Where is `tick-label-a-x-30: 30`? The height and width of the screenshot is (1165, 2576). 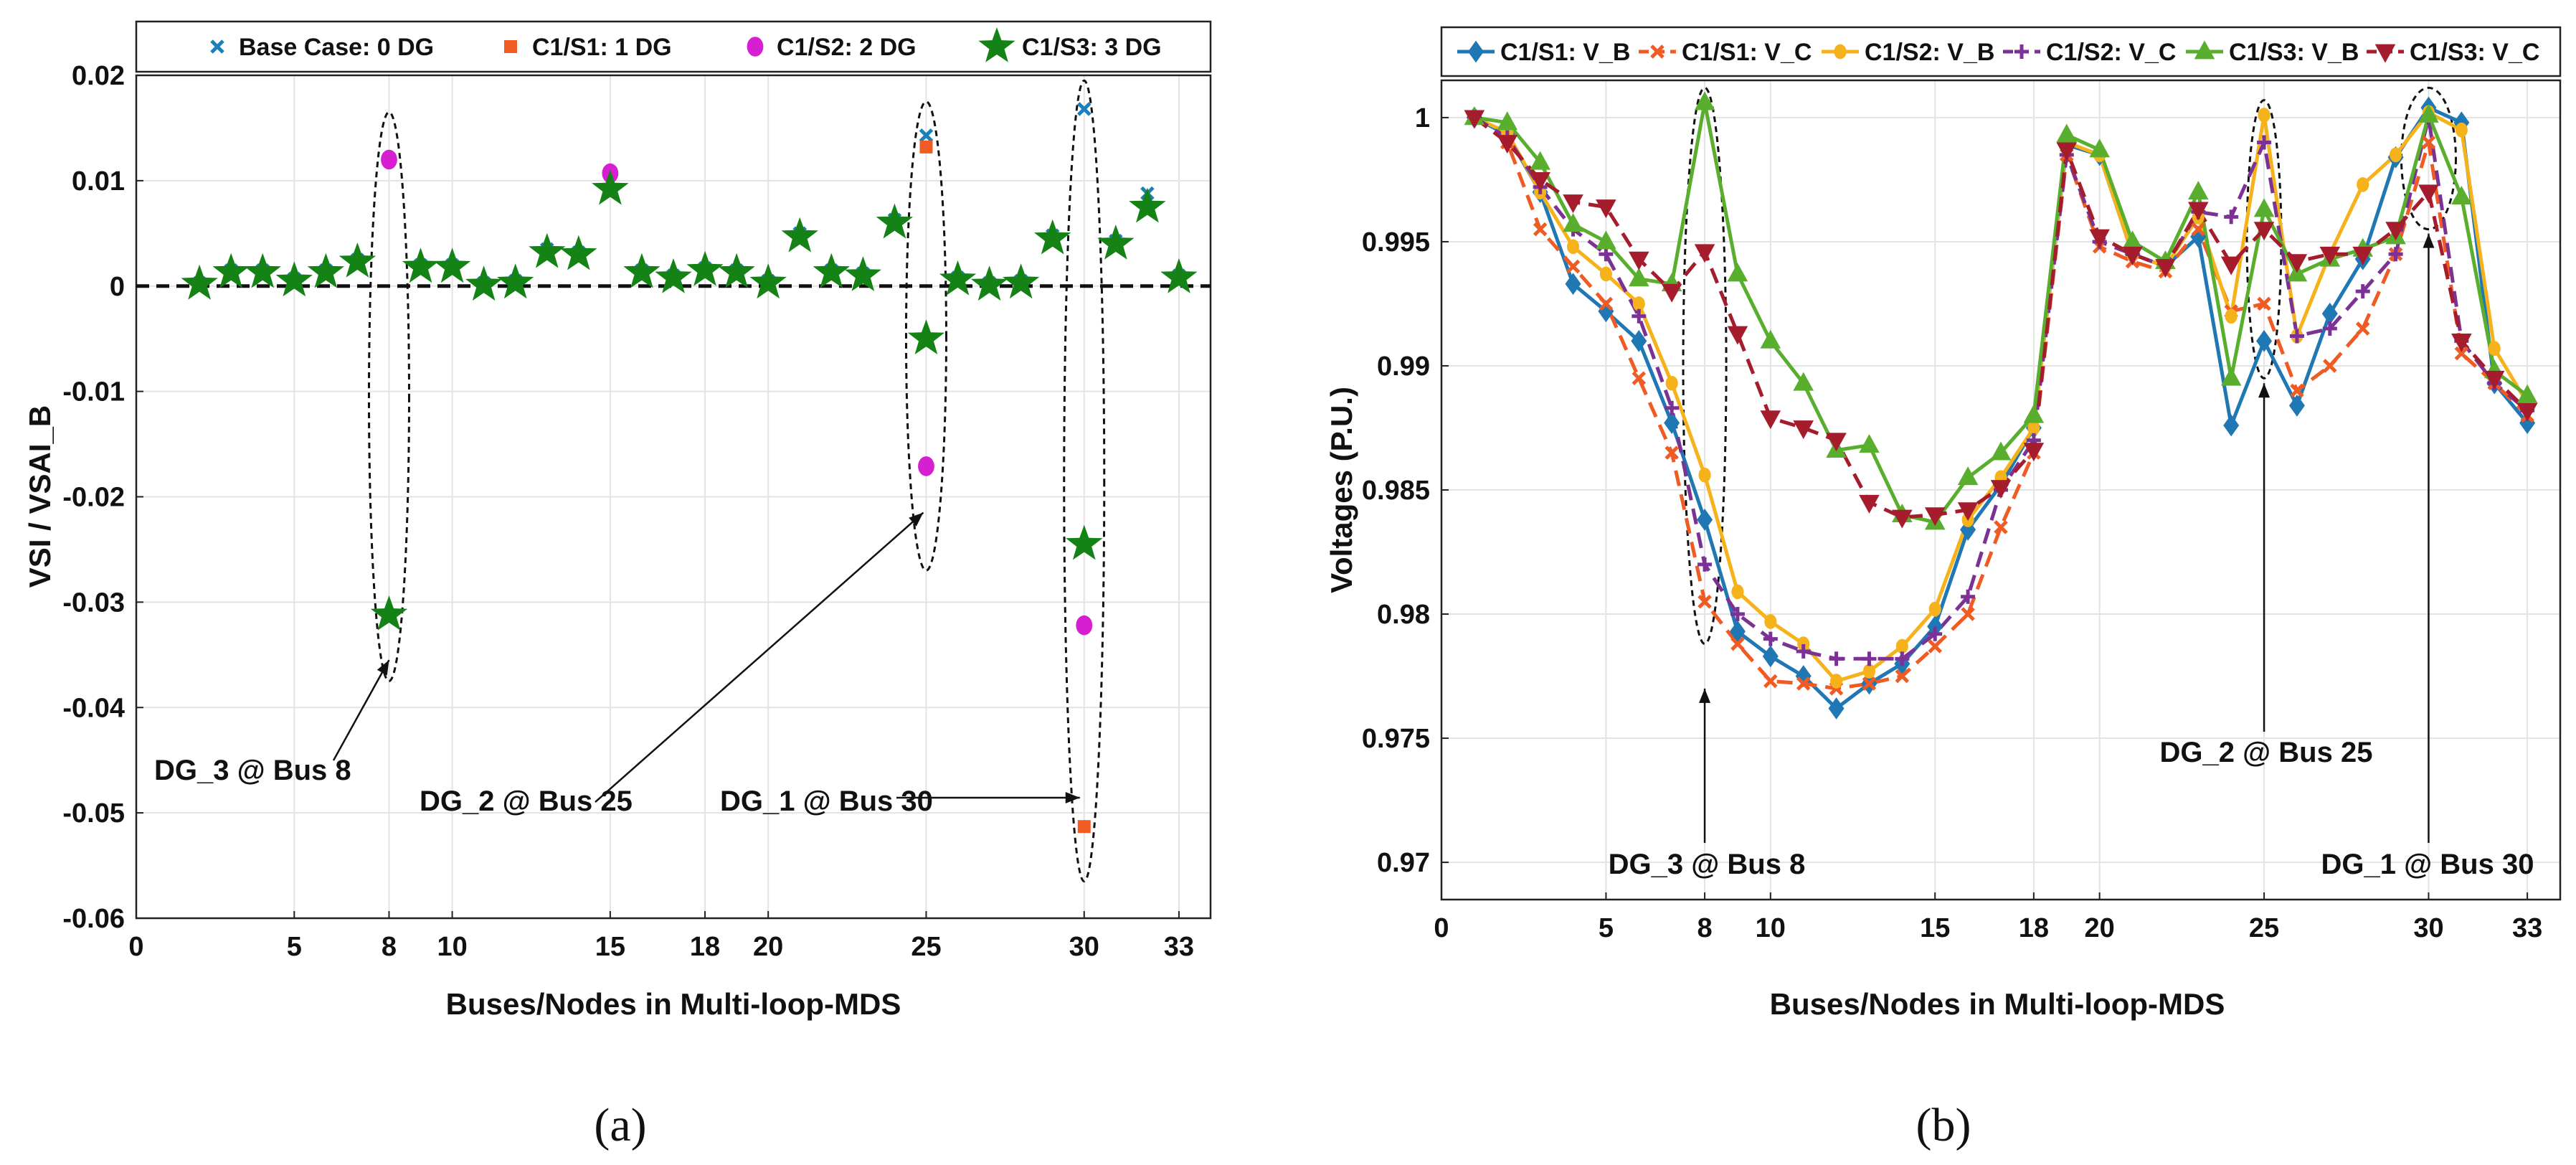
tick-label-a-x-30: 30 is located at coordinates (1084, 947).